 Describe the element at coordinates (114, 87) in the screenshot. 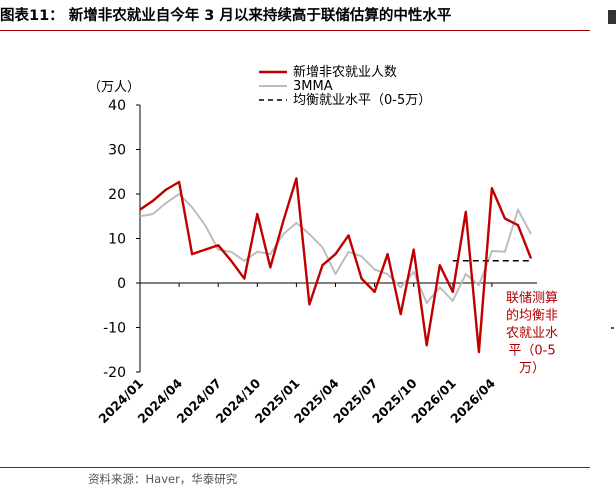

I see `y-axis-unit: （万人）` at that location.